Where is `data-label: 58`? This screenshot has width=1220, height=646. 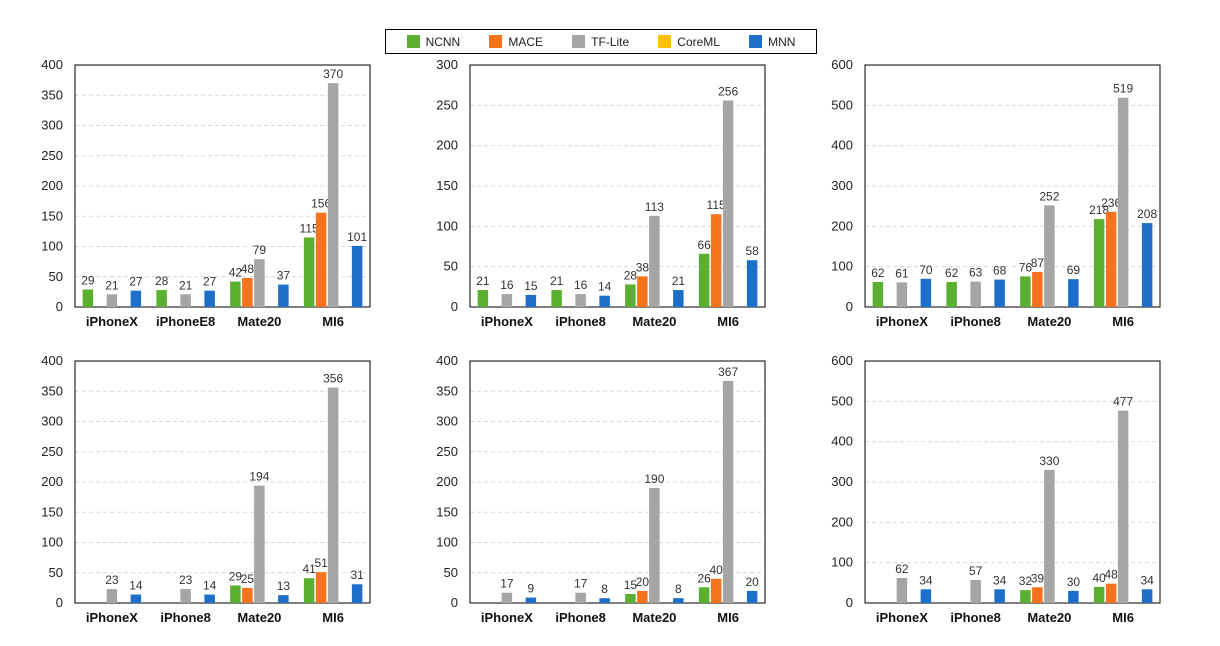 data-label: 58 is located at coordinates (752, 251).